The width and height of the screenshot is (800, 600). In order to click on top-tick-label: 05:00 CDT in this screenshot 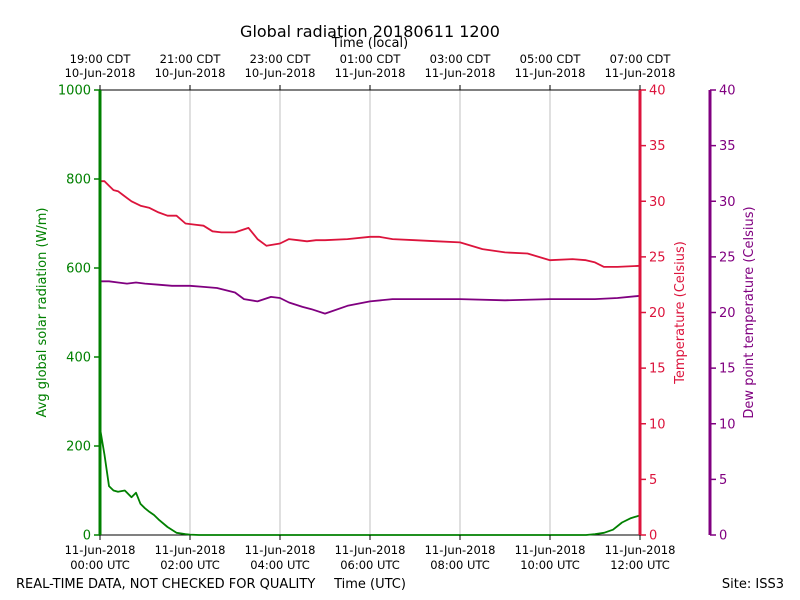, I will do `click(551, 59)`.